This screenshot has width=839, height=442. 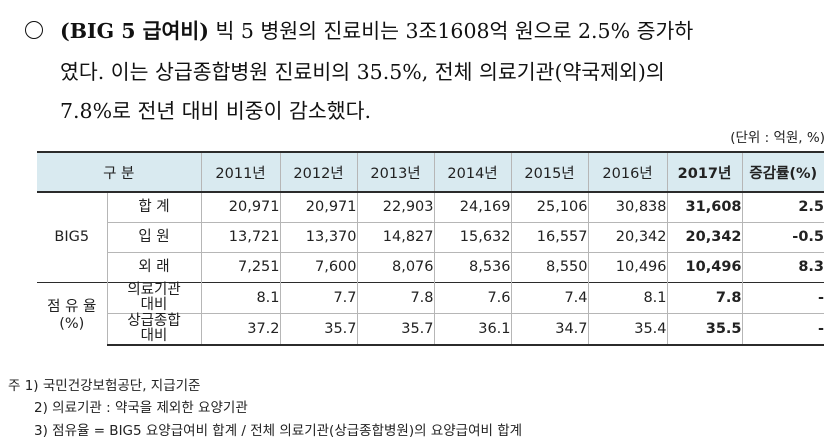 I want to click on cell: 36.1, so click(x=472, y=329).